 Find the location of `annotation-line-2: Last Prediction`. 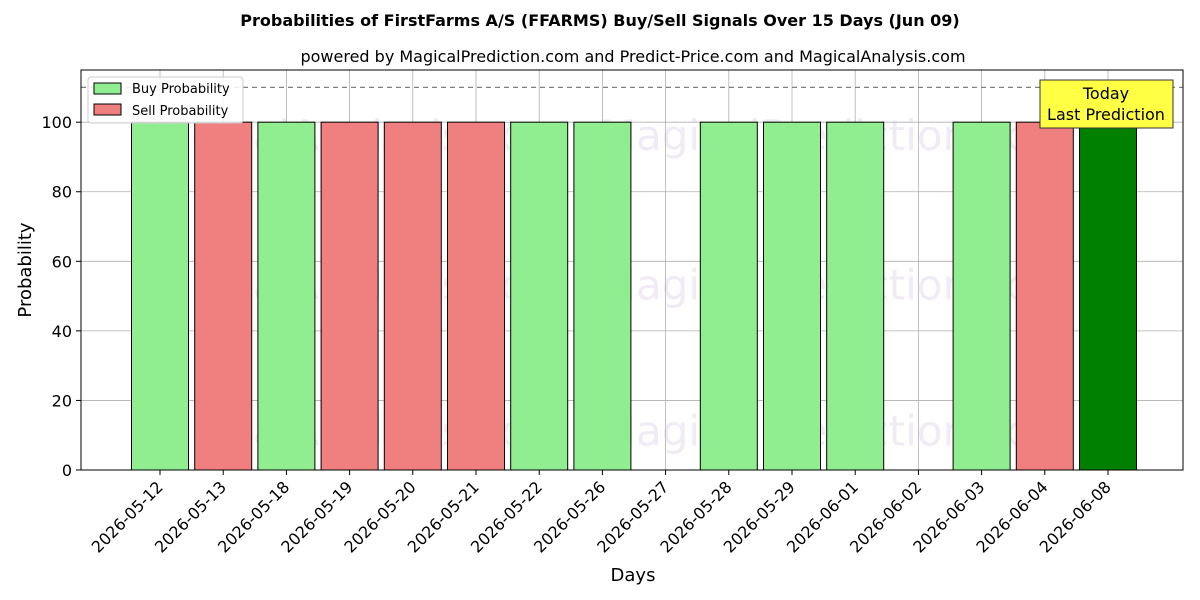

annotation-line-2: Last Prediction is located at coordinates (1106, 114).